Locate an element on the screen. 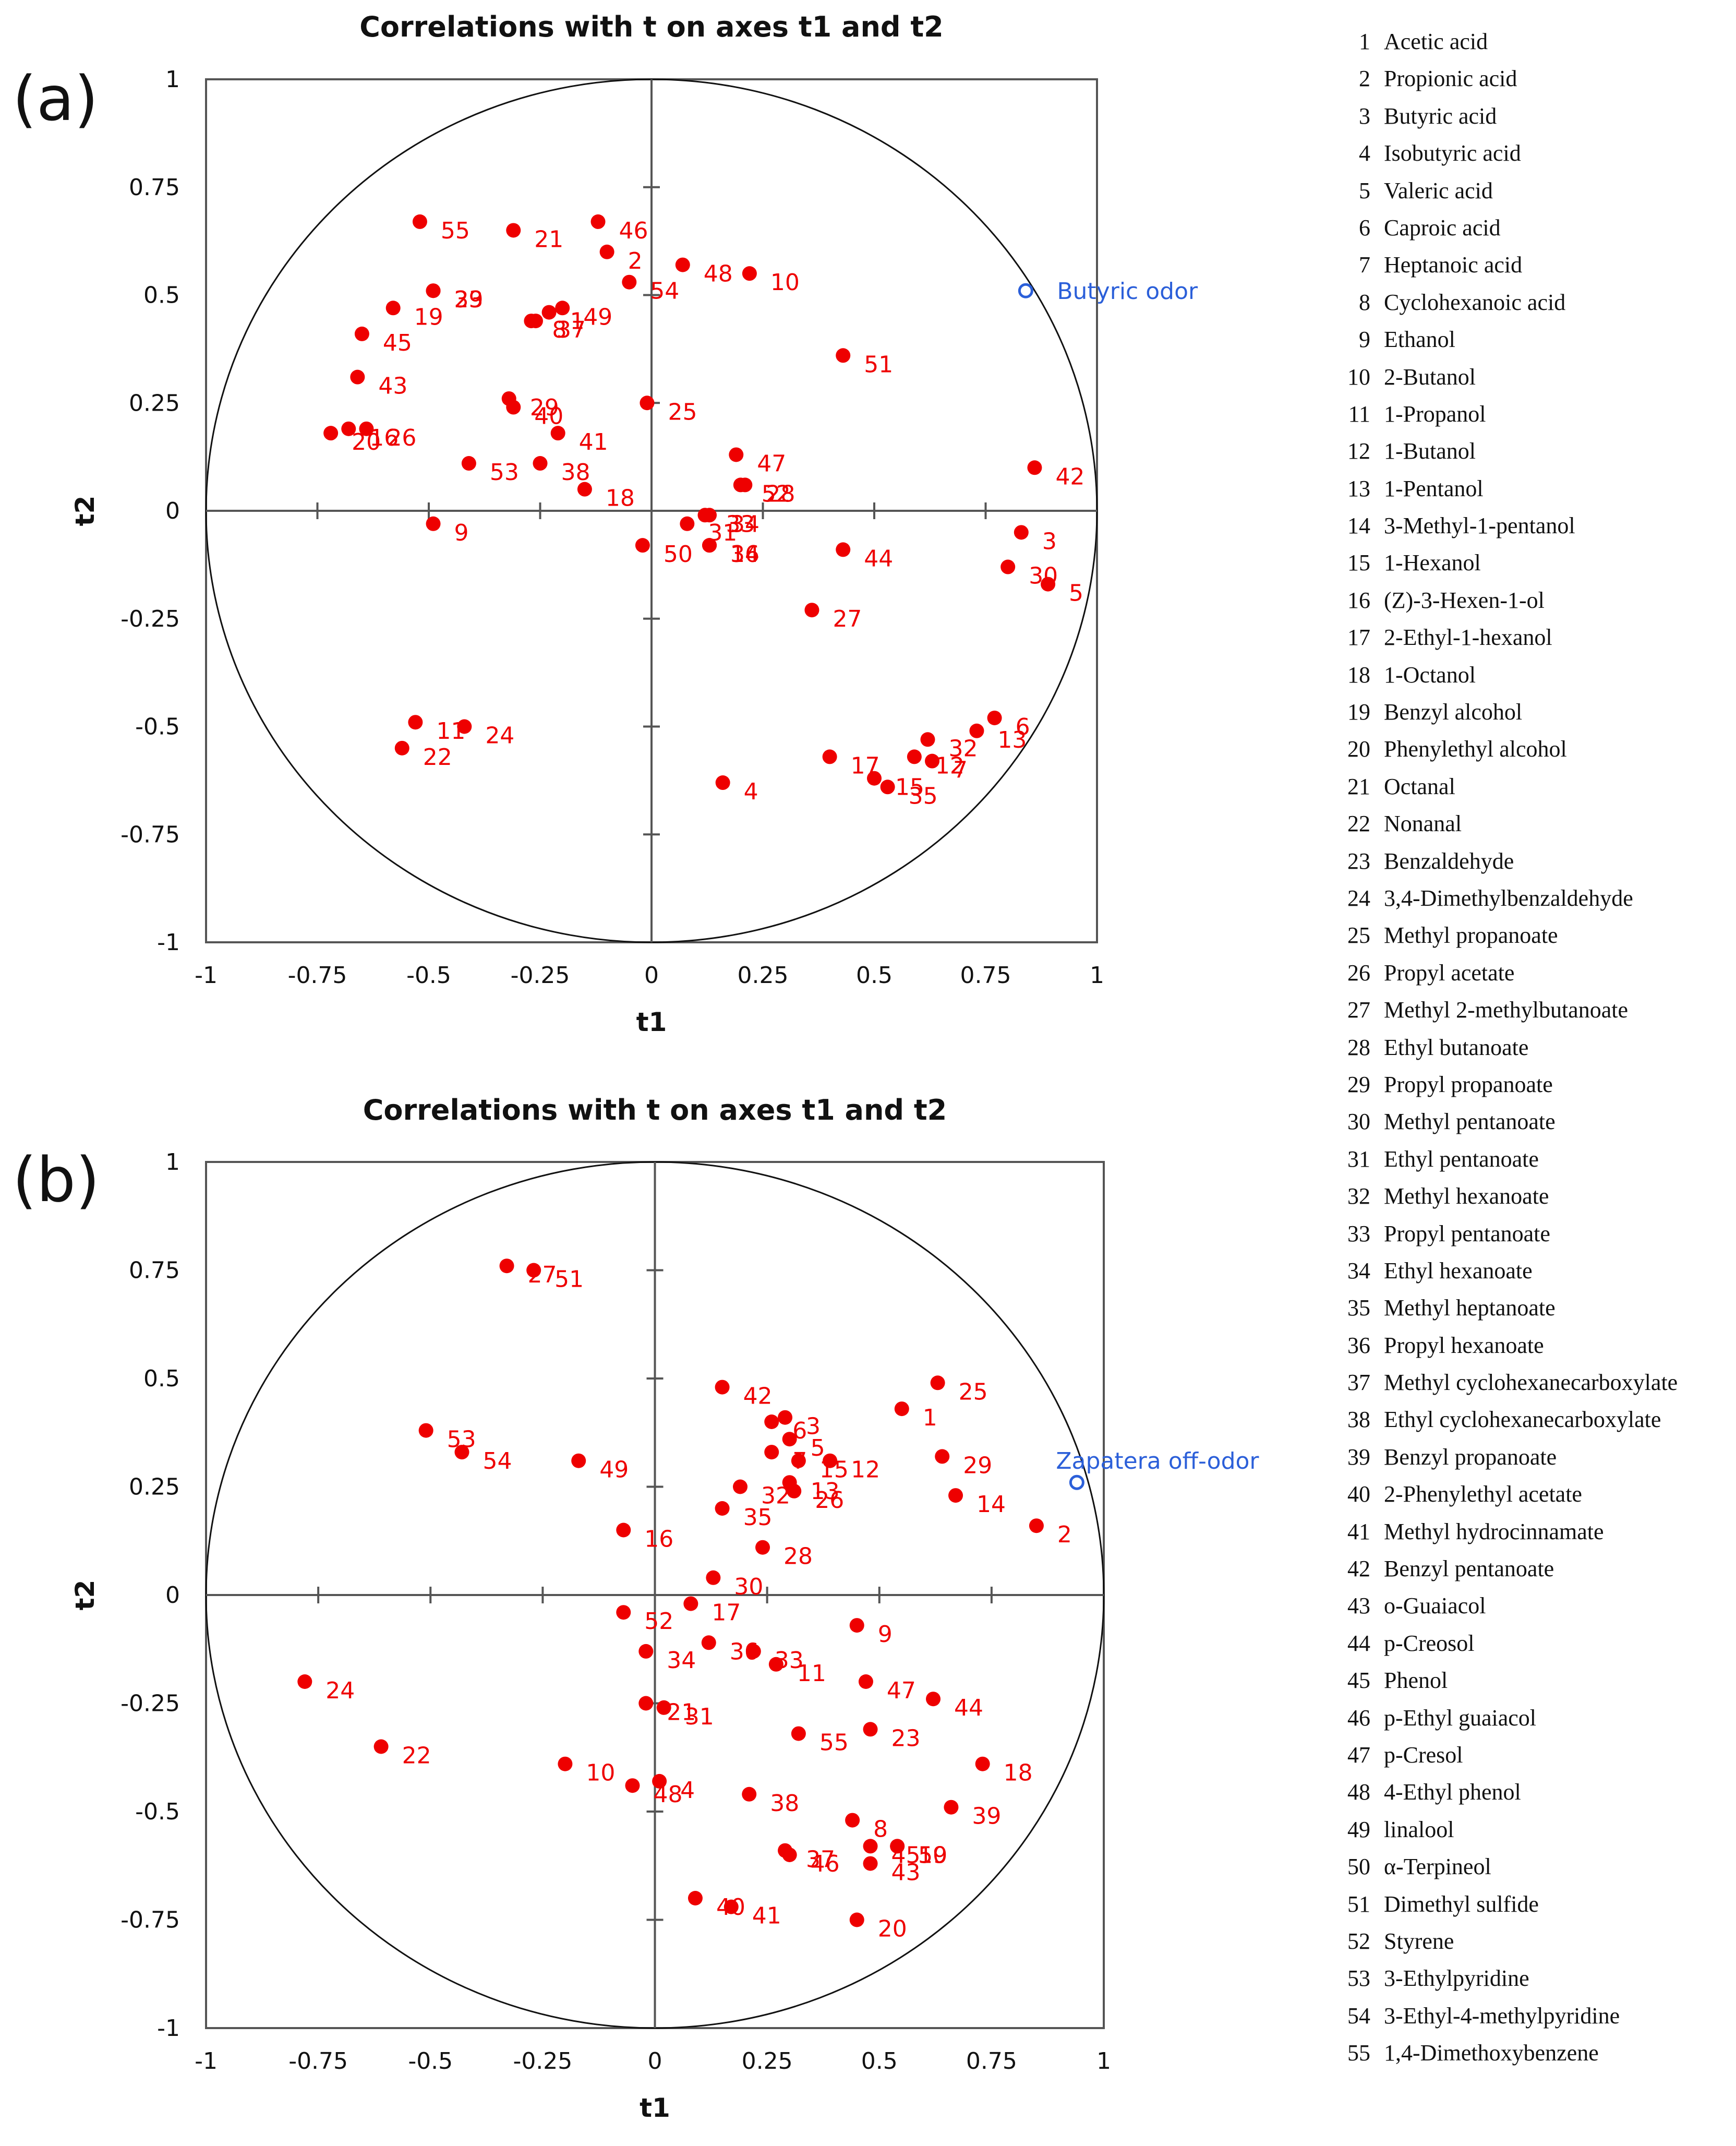 The width and height of the screenshot is (1736, 2146). x-tick-label: 0 is located at coordinates (651, 975).